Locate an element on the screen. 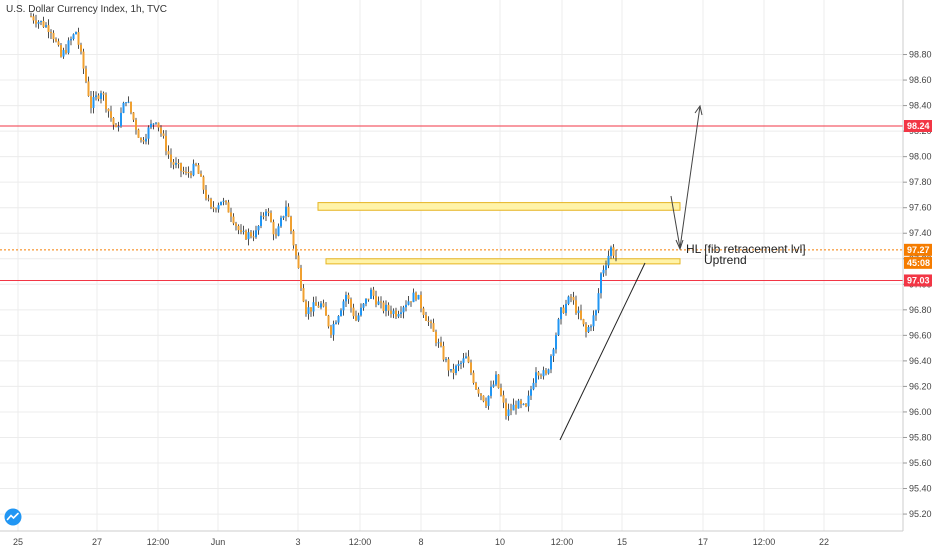  price-axis-label: 97.40 is located at coordinates (920, 233).